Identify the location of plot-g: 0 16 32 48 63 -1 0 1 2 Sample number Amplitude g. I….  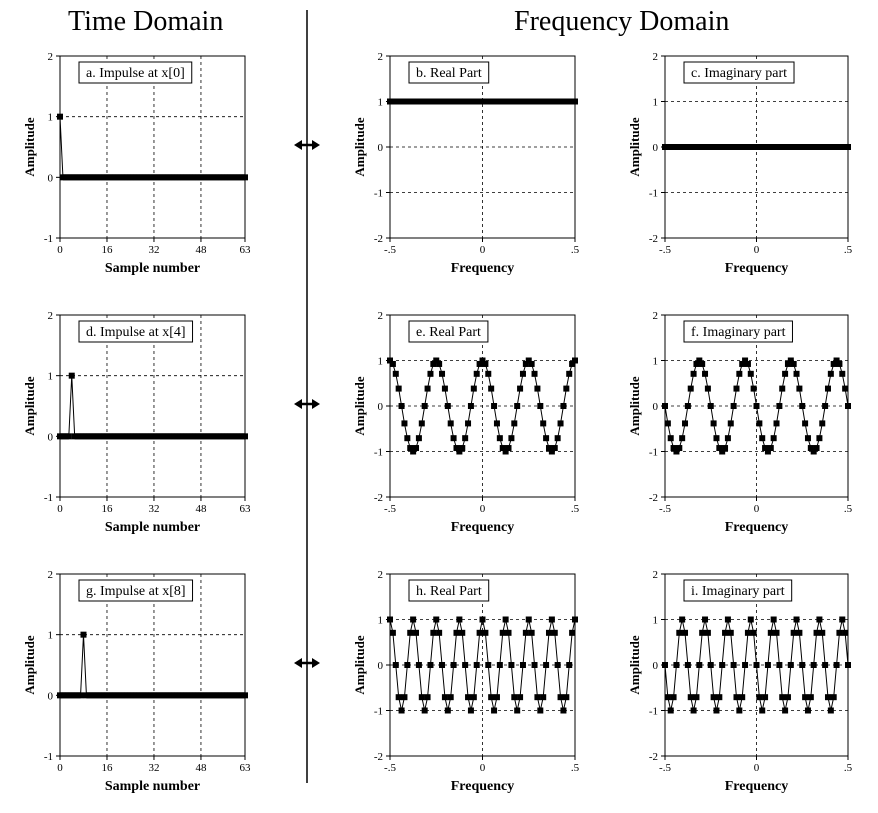
(136, 681).